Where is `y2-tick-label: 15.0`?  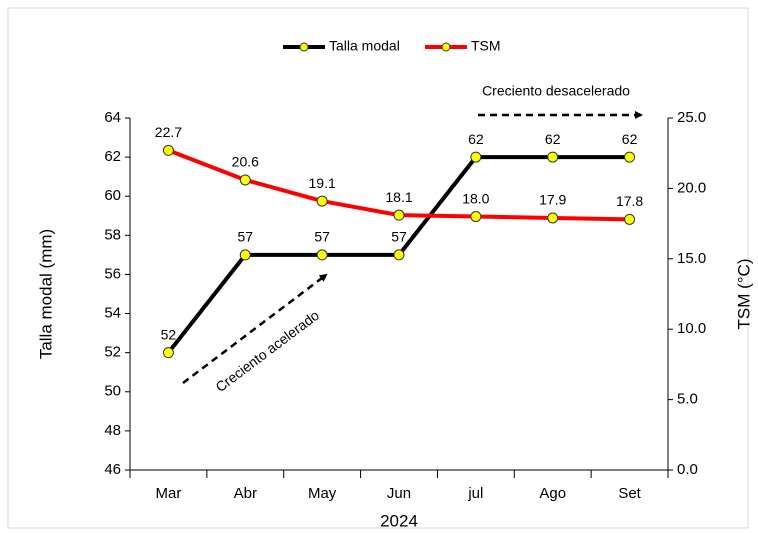 y2-tick-label: 15.0 is located at coordinates (691, 258).